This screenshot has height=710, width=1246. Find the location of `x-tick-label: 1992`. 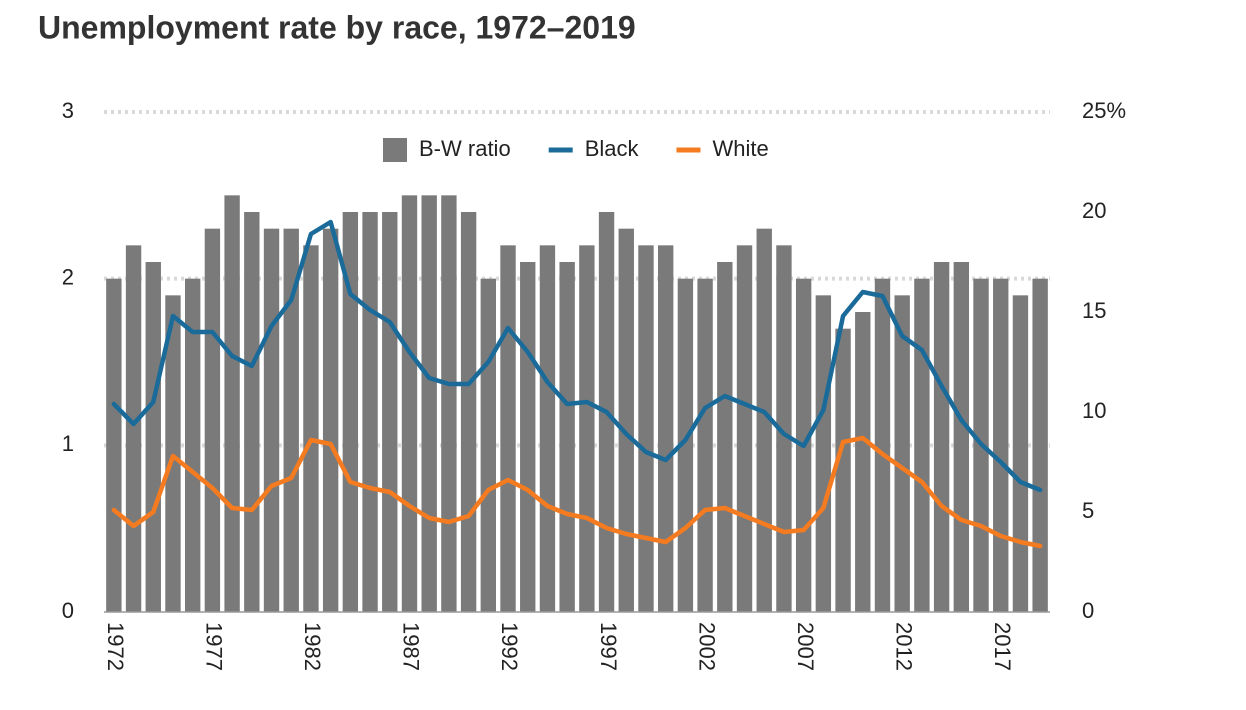

x-tick-label: 1992 is located at coordinates (509, 646).